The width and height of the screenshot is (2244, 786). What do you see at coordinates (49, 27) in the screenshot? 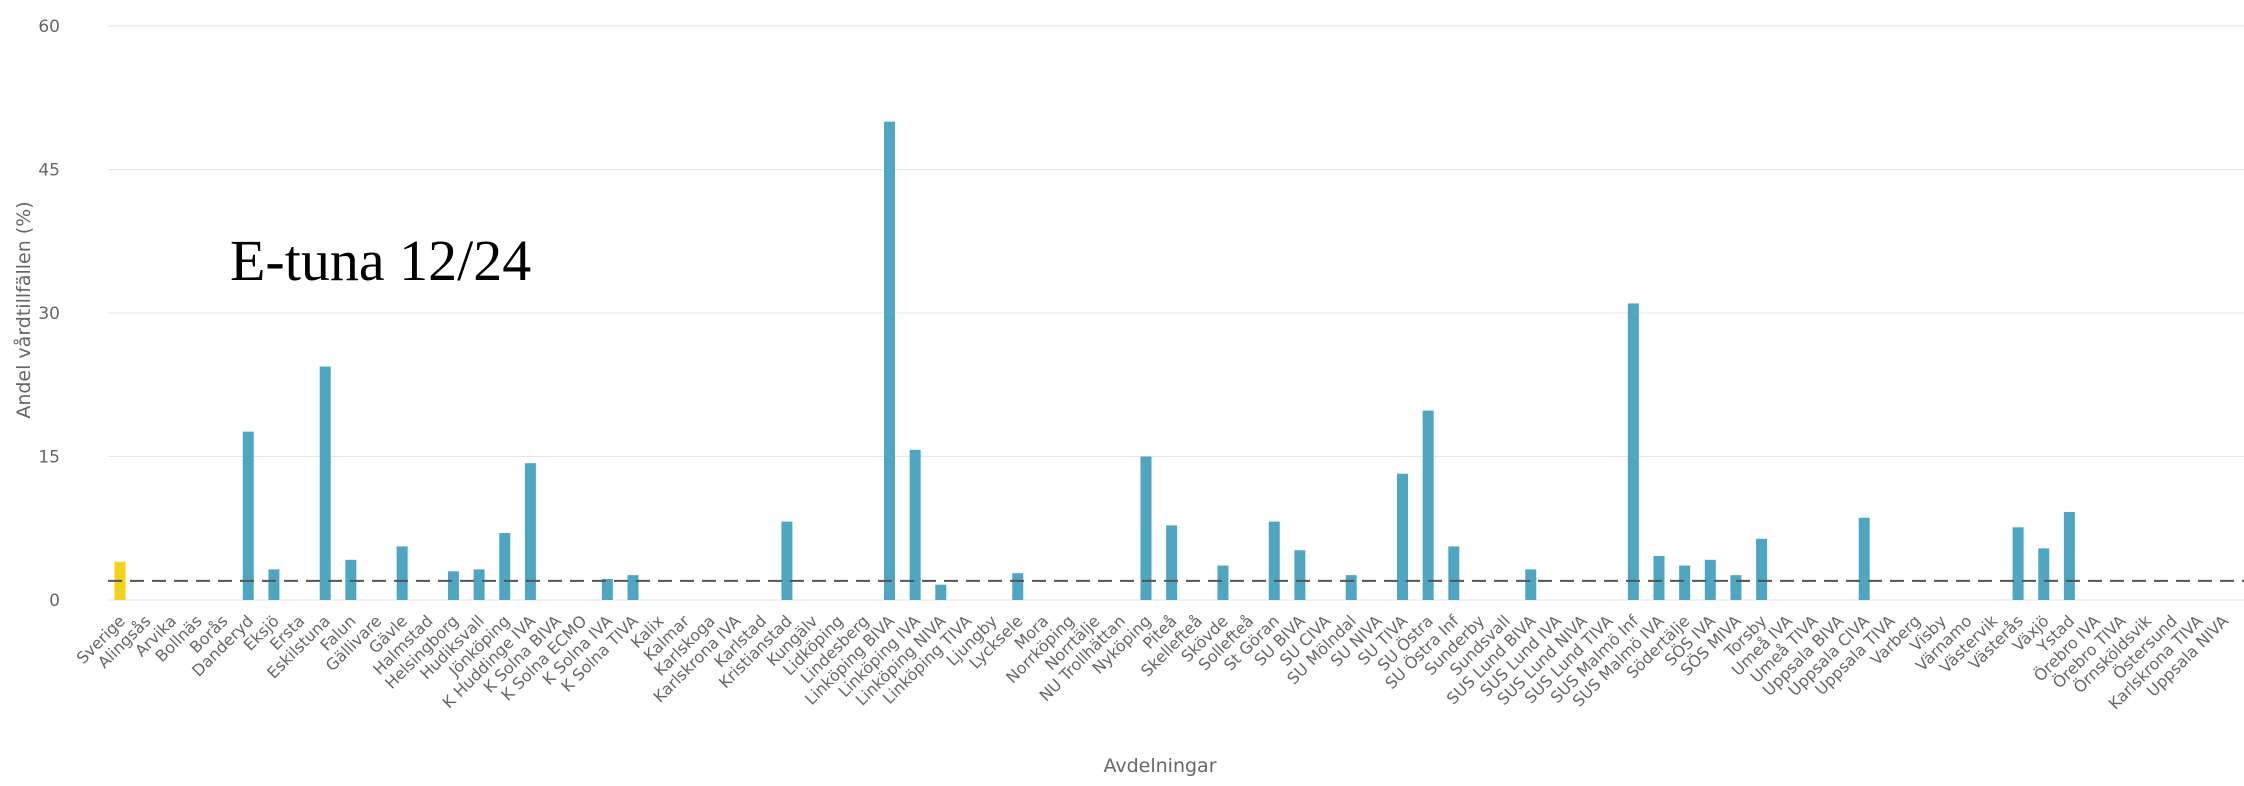
I see `y-tick-label: 60` at bounding box center [49, 27].